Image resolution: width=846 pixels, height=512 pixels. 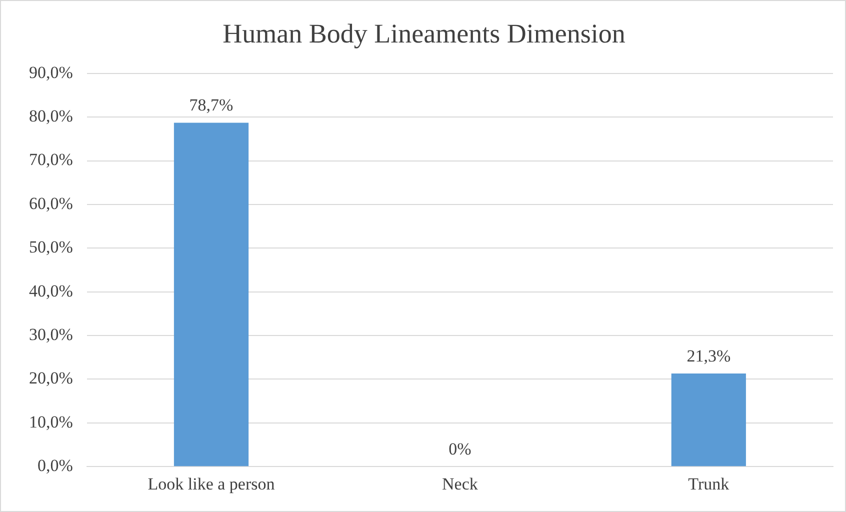 I want to click on x-tick-label: Trunk, so click(x=709, y=484).